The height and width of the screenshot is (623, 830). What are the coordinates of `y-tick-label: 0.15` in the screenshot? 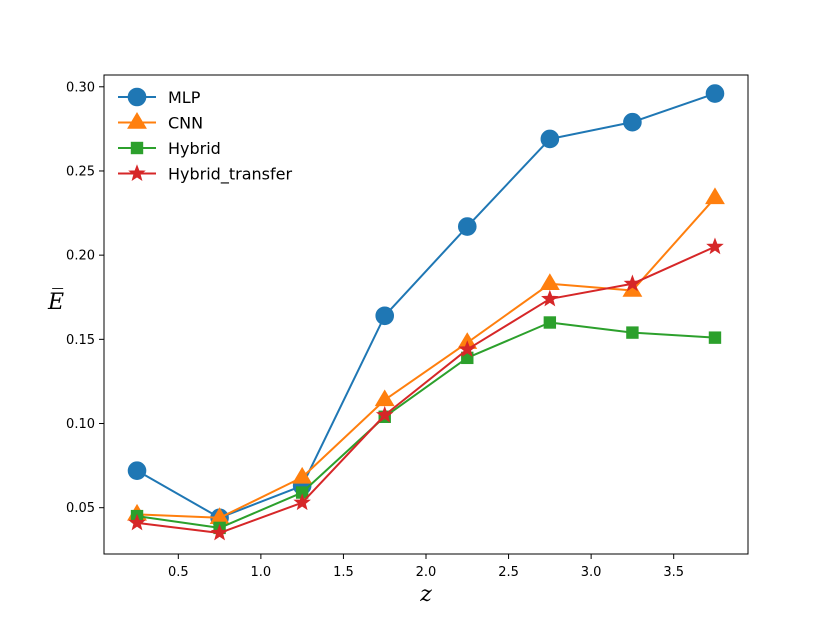 It's located at (80, 340).